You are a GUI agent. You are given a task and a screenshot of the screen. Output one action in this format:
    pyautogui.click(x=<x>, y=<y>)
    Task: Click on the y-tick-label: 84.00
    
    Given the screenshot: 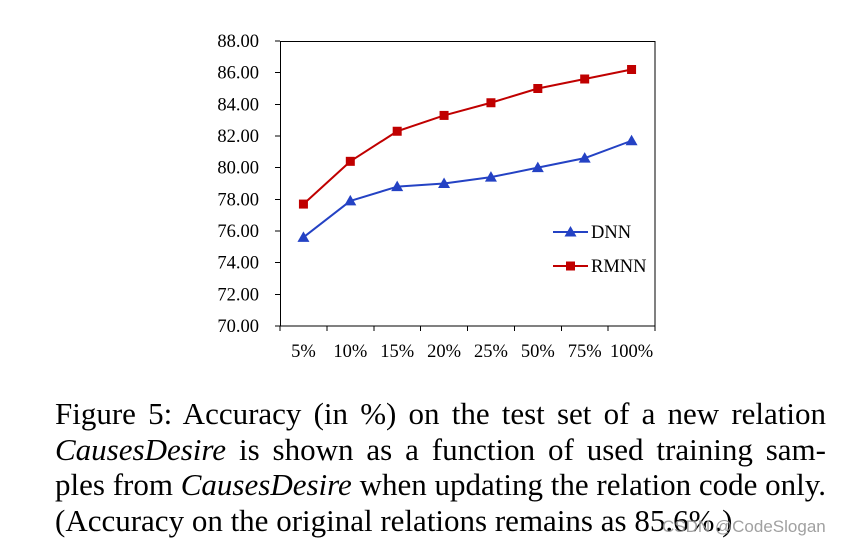 What is the action you would take?
    pyautogui.click(x=238, y=105)
    